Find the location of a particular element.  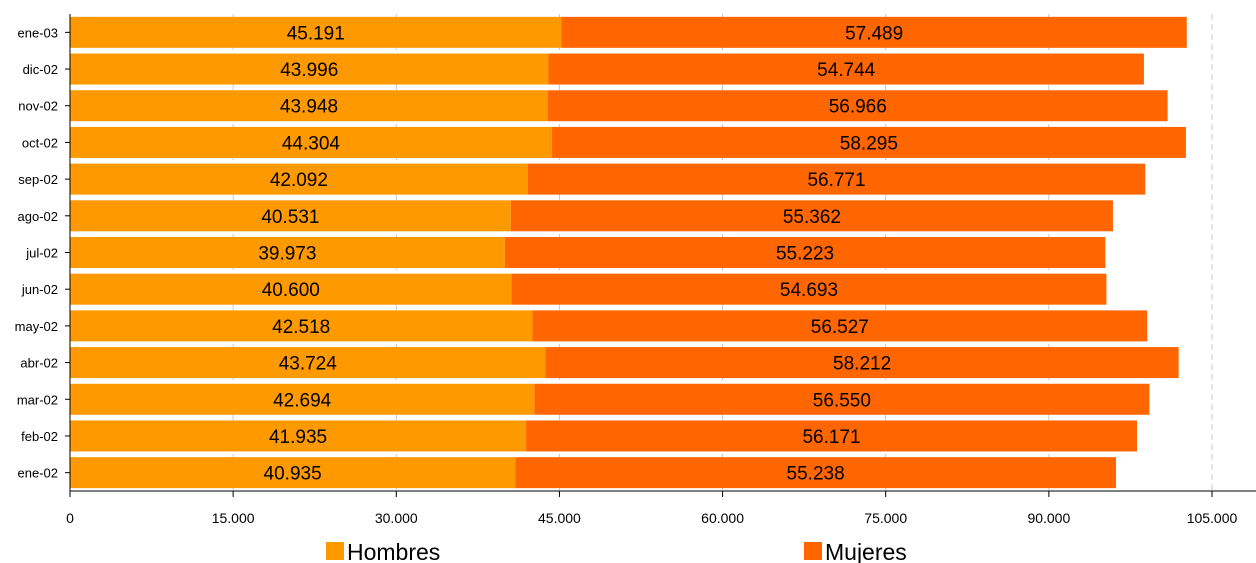

data-label: 54.693 is located at coordinates (809, 290).